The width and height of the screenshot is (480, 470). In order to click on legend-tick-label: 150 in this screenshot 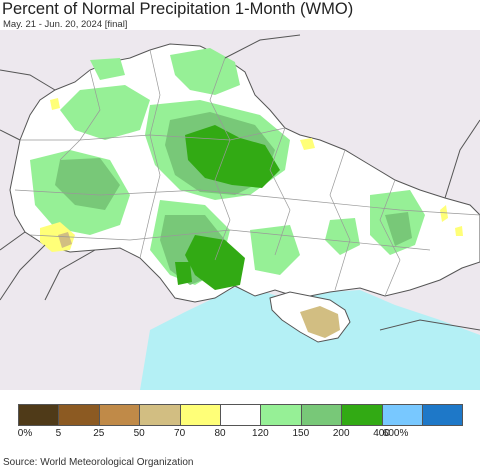, I will do `click(301, 433)`.